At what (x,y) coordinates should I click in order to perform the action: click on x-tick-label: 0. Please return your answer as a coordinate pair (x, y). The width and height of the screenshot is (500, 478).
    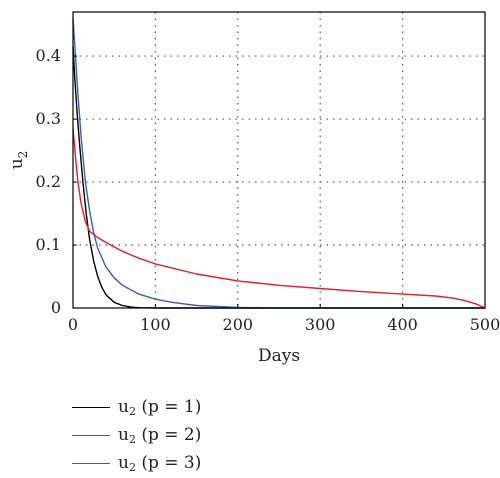
    Looking at the image, I should click on (73, 324).